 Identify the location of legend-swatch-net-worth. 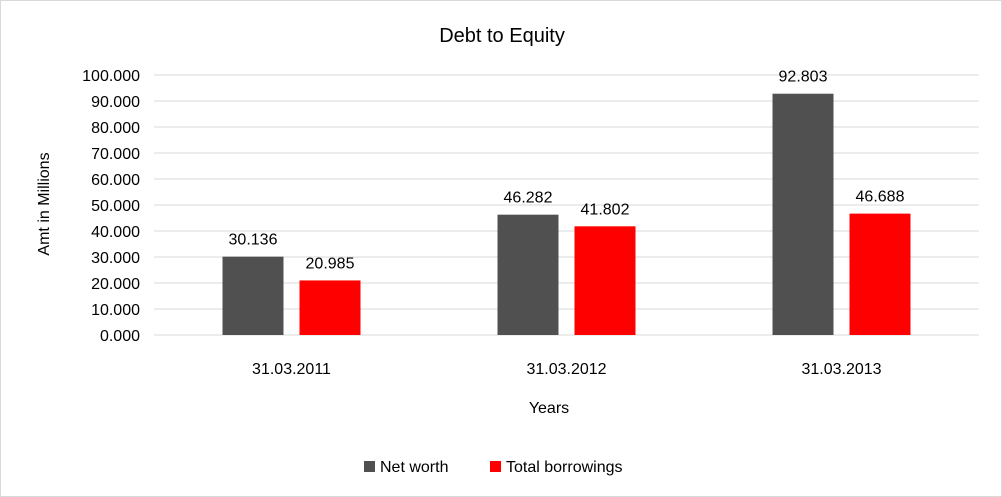
(369, 466).